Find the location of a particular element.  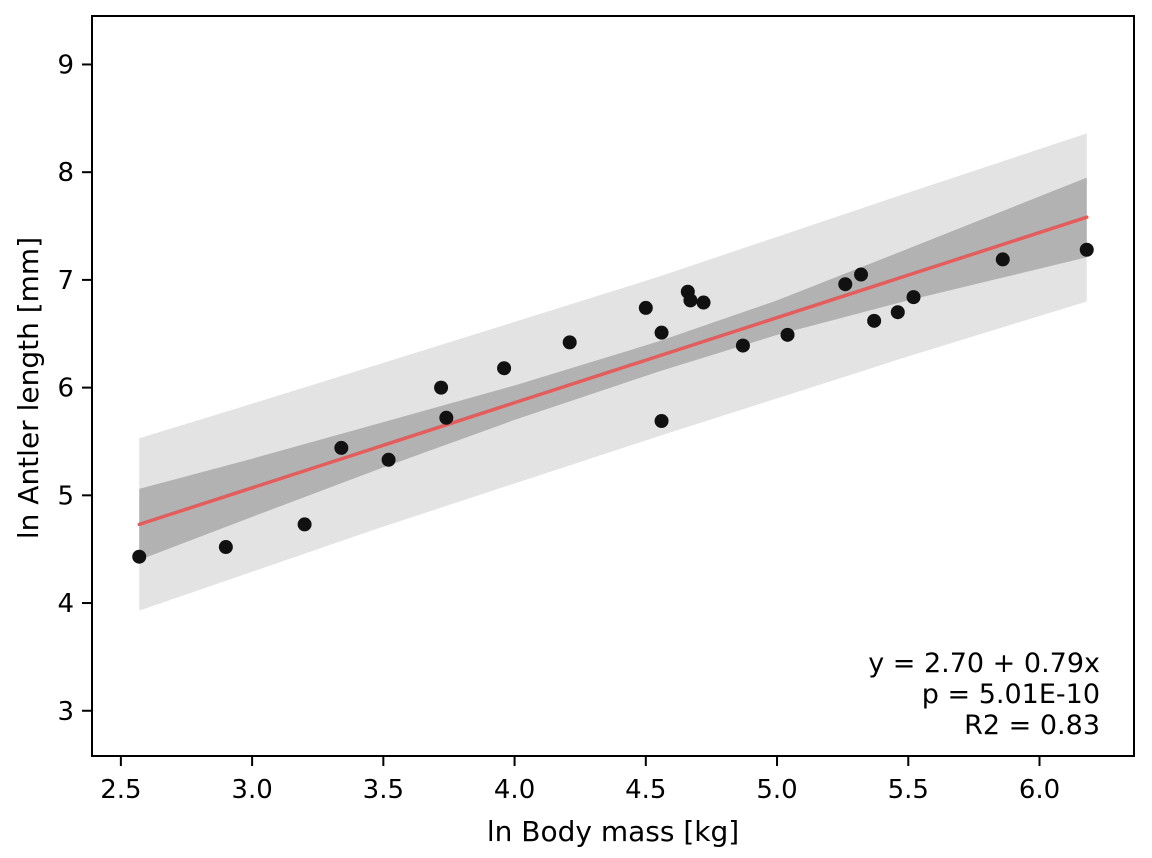

annotation-r-squared: R2 = 0.83 is located at coordinates (1032, 725).